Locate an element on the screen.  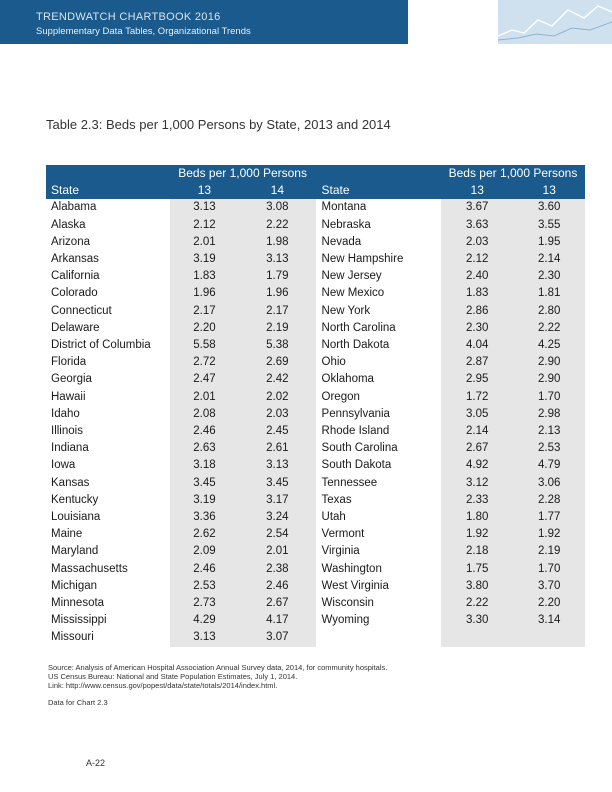
state-name-left: District of Columbia is located at coordinates (101, 345).